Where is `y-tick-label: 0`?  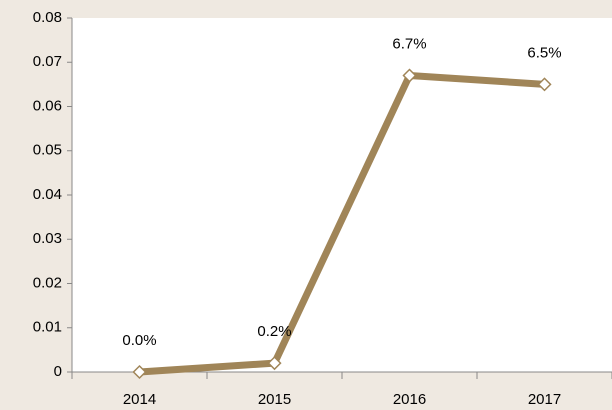
y-tick-label: 0 is located at coordinates (58, 371).